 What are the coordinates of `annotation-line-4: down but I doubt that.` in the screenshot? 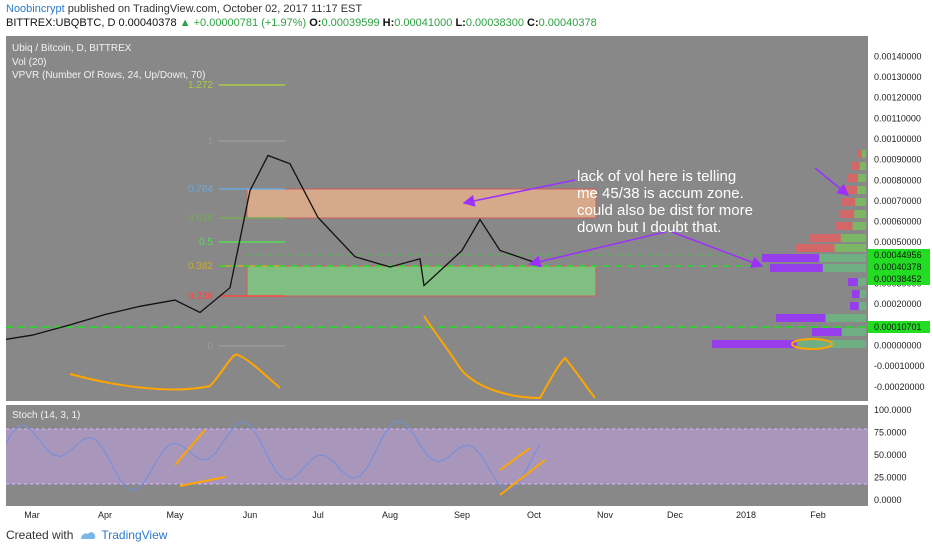 It's located at (649, 227).